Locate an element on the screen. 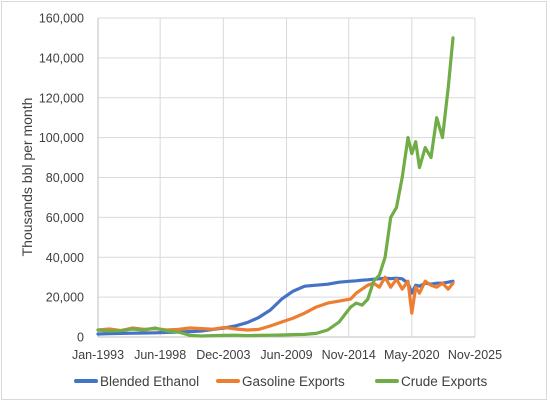 Image resolution: width=550 pixels, height=403 pixels. y-tick-label: 40,000 is located at coordinates (65, 258).